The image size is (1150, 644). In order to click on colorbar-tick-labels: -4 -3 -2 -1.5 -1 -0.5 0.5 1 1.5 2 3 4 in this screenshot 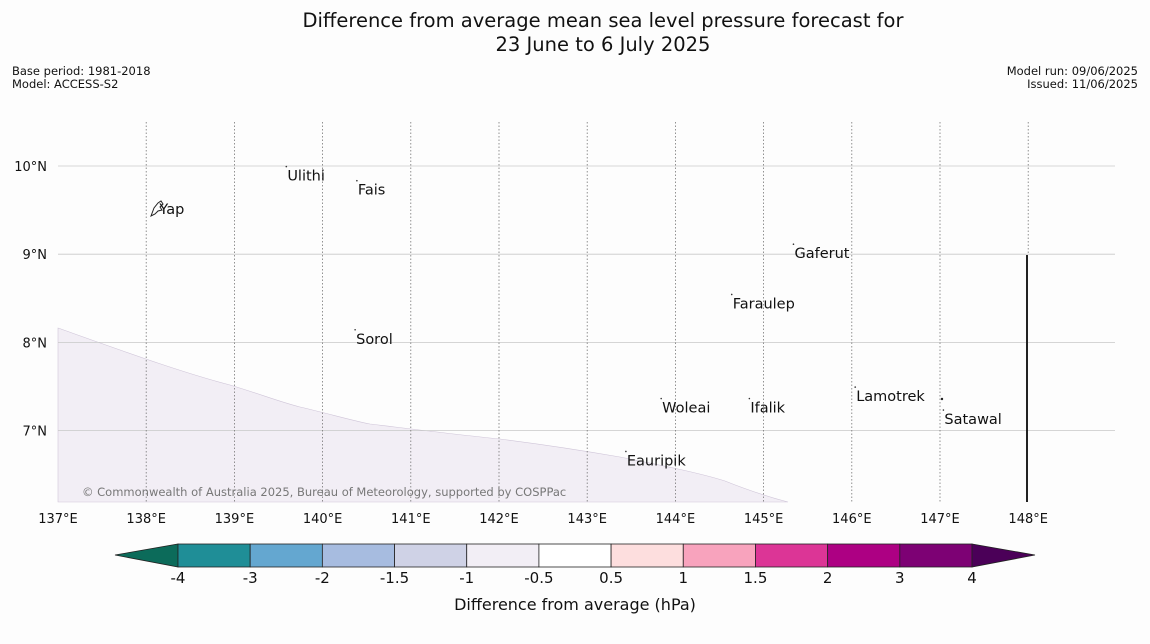, I will do `click(574, 578)`.